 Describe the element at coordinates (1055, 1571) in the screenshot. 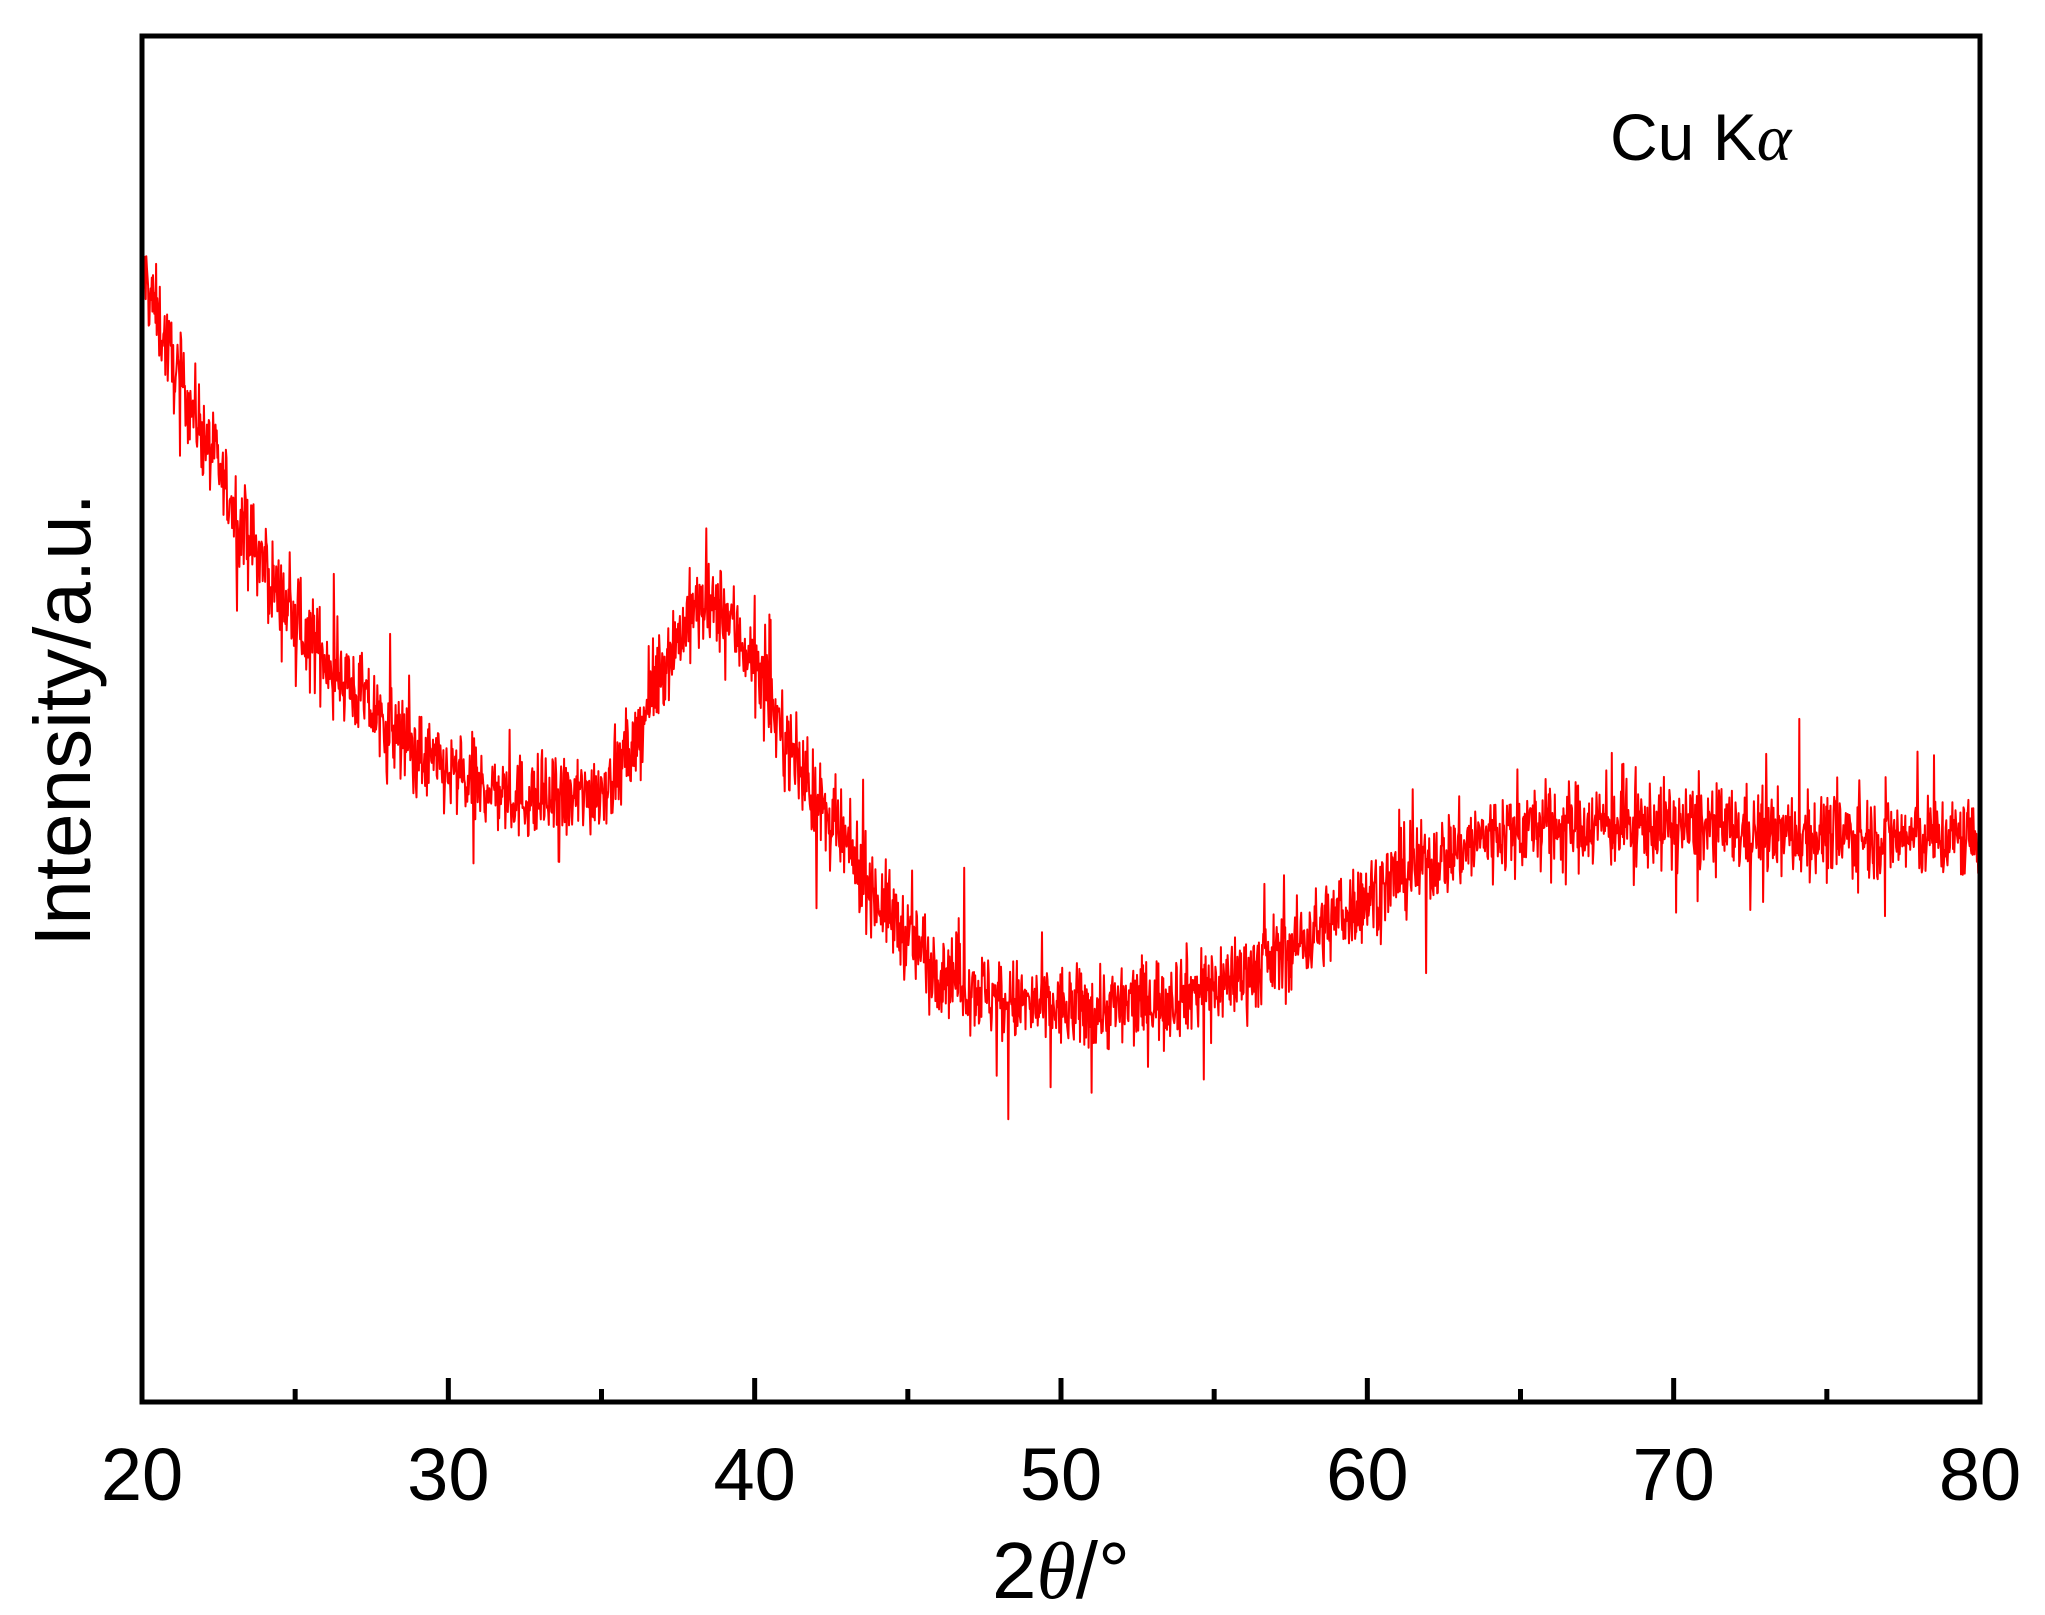

I see `theta-symbol: θ` at that location.